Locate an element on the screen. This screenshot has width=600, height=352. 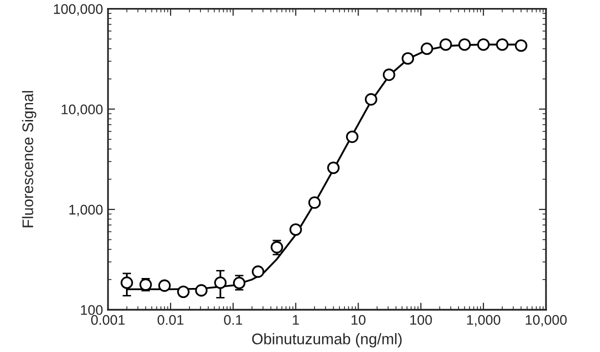
x-tick-label: 0.01 is located at coordinates (171, 319).